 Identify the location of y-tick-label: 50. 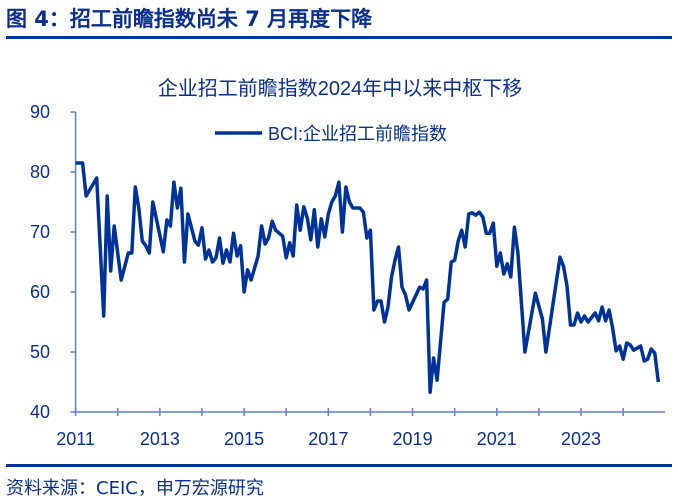
(40, 352).